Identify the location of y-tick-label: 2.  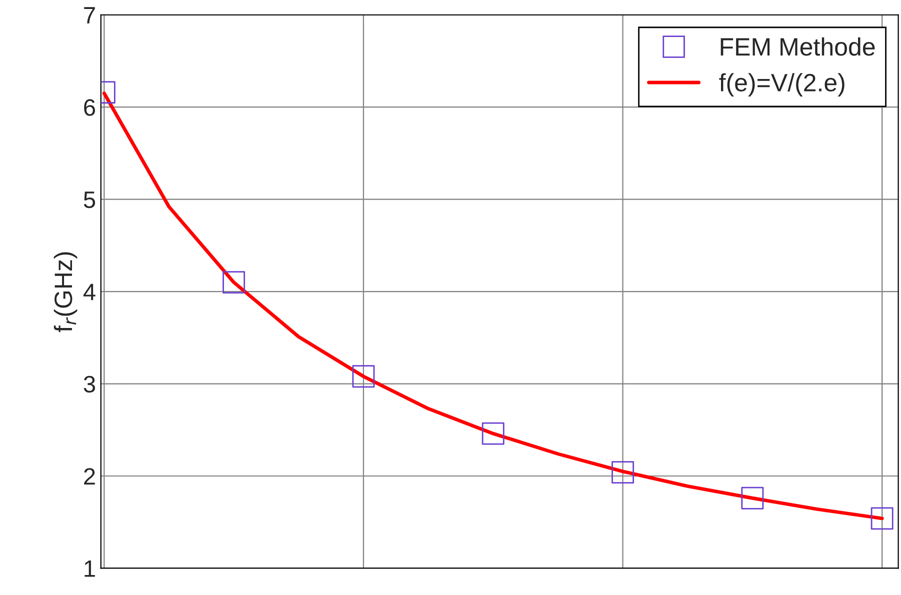
(89, 476).